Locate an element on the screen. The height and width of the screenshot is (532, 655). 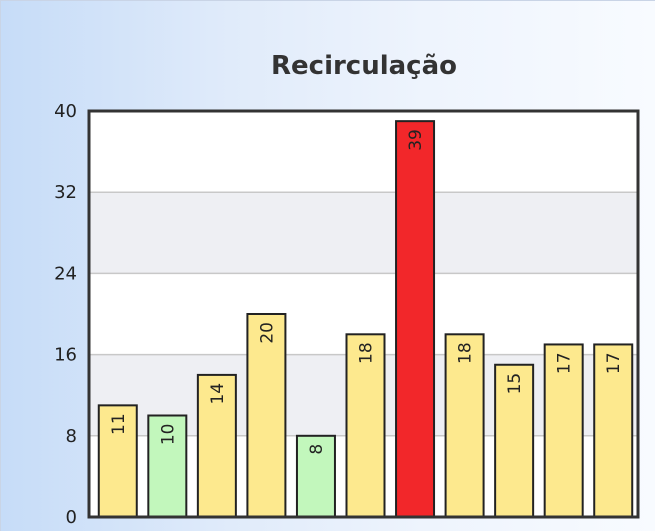
y-tick-label: 16 is located at coordinates (65, 355).